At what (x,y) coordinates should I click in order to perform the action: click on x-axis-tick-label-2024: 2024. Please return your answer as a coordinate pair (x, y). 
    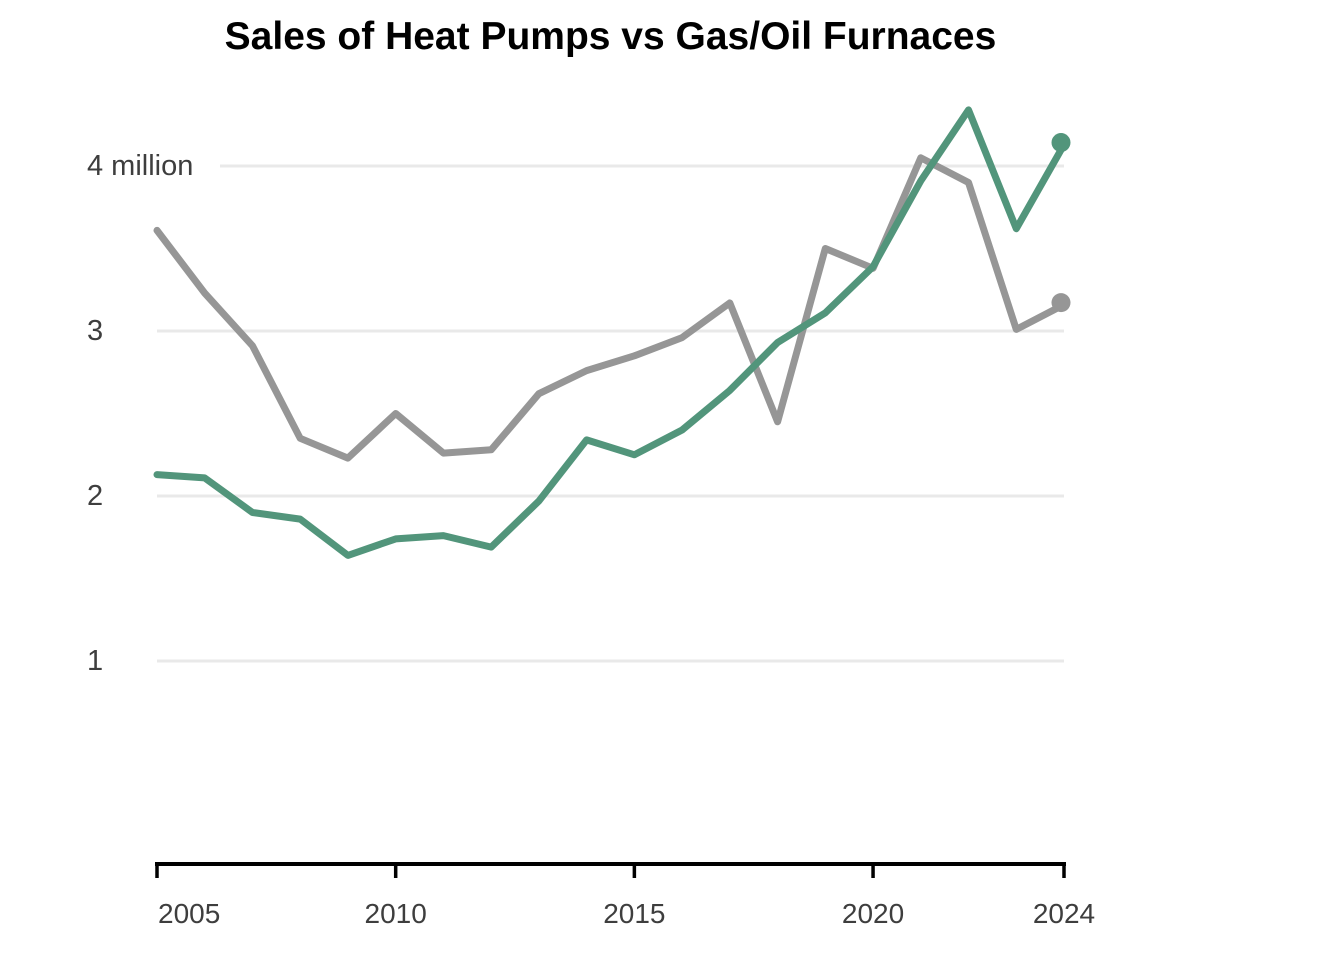
    Looking at the image, I should click on (1064, 913).